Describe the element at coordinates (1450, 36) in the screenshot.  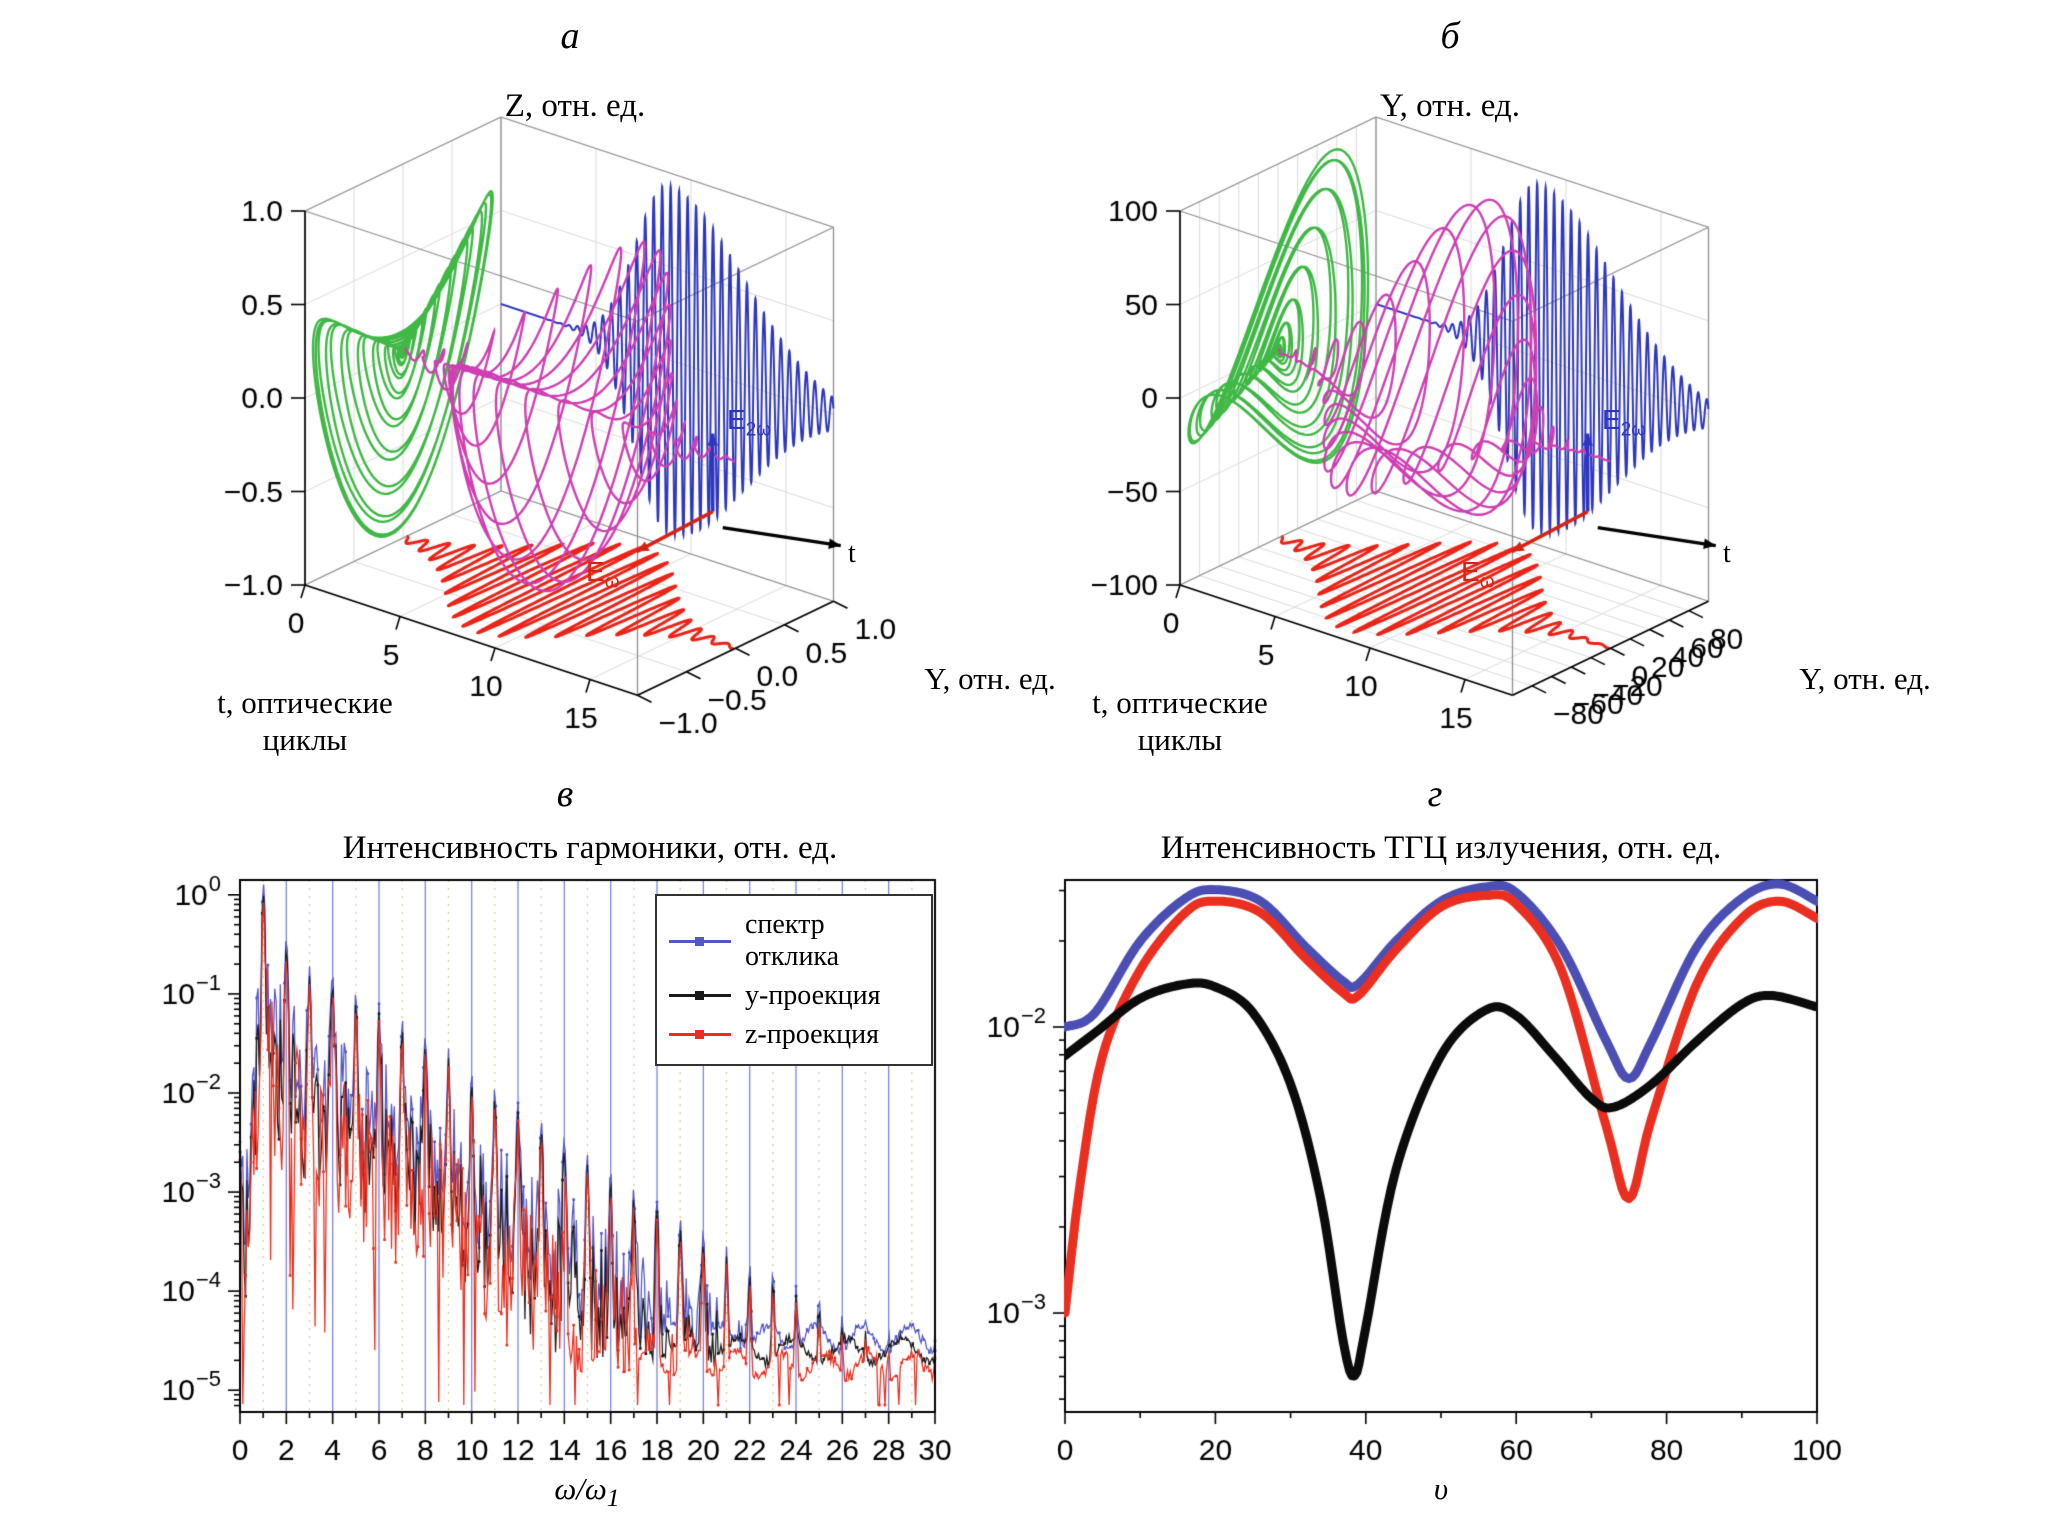
I see `panel-label-b: б` at that location.